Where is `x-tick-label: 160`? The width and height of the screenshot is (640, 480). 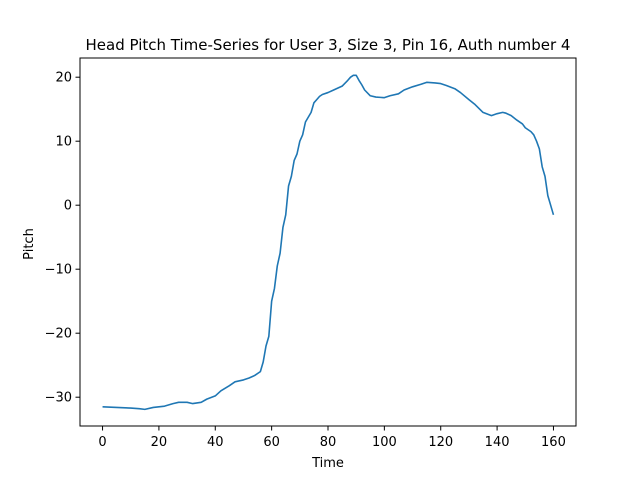
x-tick-label: 160 is located at coordinates (553, 442).